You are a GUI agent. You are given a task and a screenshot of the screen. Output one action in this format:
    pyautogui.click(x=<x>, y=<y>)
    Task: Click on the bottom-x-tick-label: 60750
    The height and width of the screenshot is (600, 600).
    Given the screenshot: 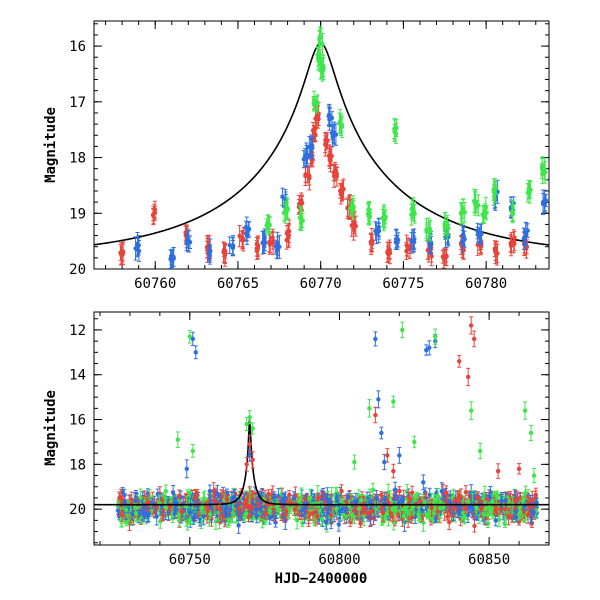 What is the action you would take?
    pyautogui.click(x=190, y=560)
    